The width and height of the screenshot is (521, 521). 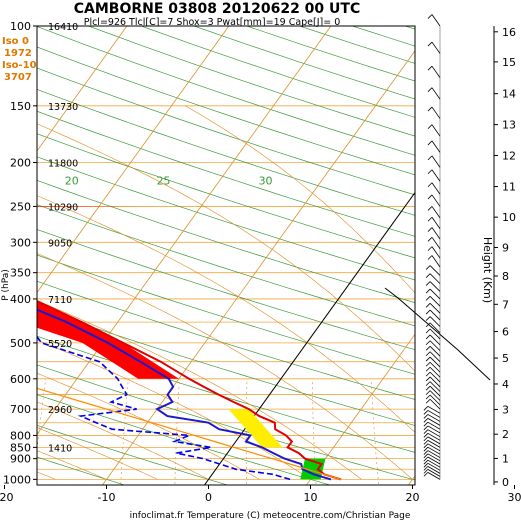 I want to click on km-tick-label: 2, so click(x=505, y=434).